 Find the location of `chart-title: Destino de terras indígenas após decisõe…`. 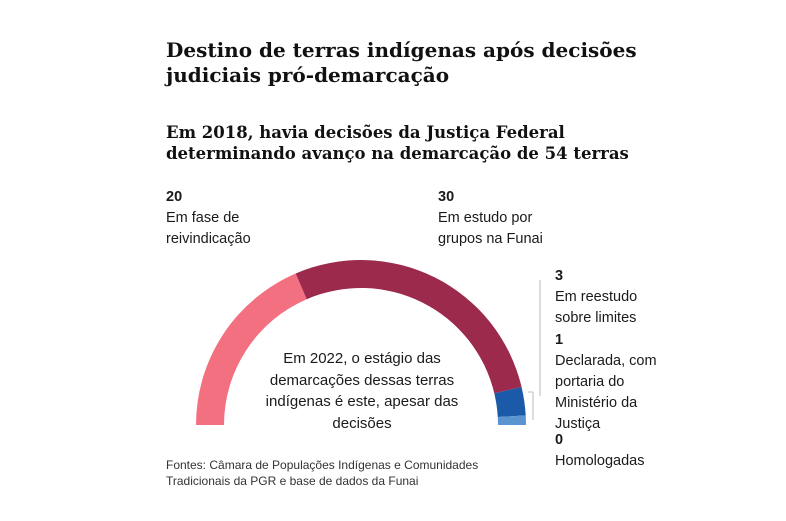

chart-title: Destino de terras indígenas após decisõe… is located at coordinates (401, 62).